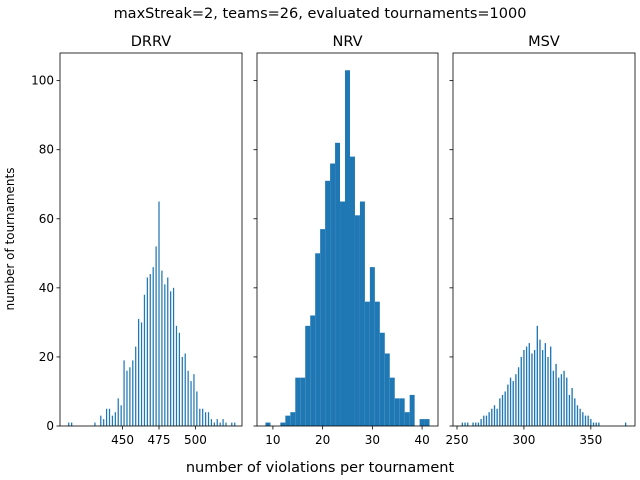 The height and width of the screenshot is (480, 640). What do you see at coordinates (46, 150) in the screenshot?
I see `y-tick-label: 80` at bounding box center [46, 150].